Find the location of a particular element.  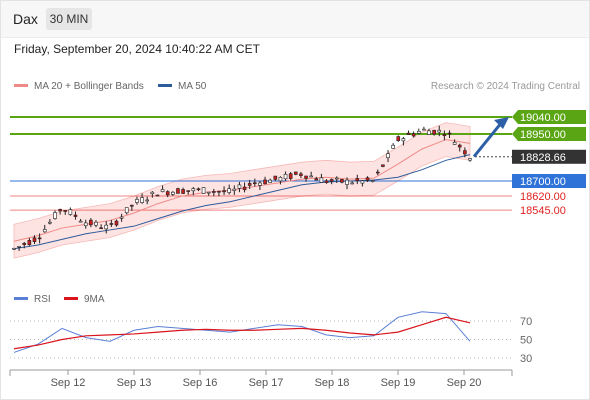

rsi-swatch is located at coordinates (21, 298).